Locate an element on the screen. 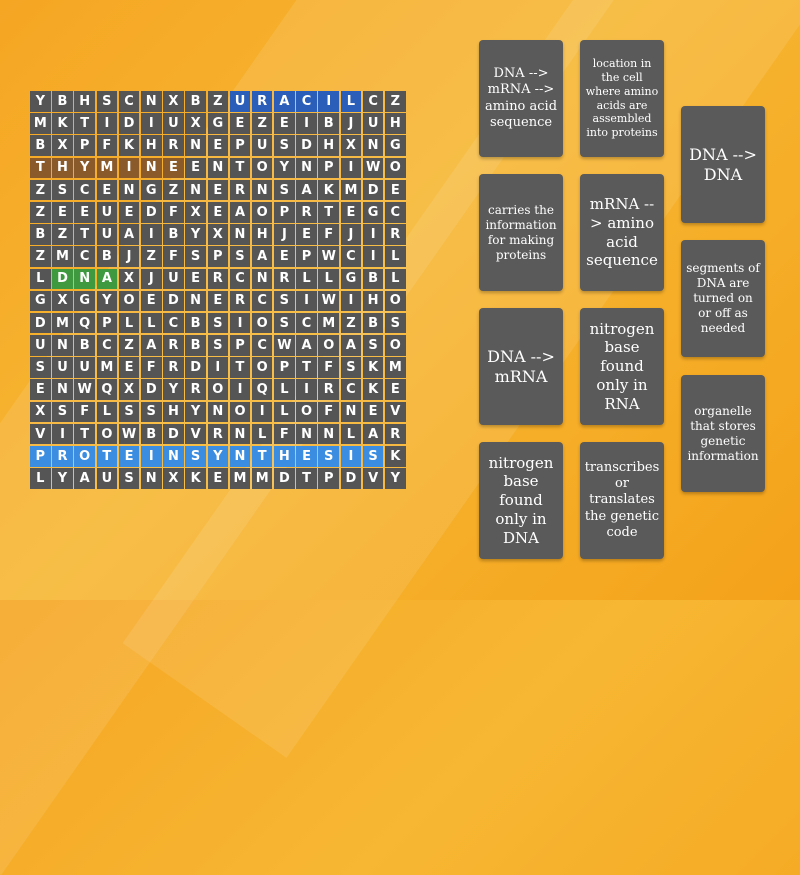 This screenshot has height=875, width=800. grid-cell: M is located at coordinates (240, 478).